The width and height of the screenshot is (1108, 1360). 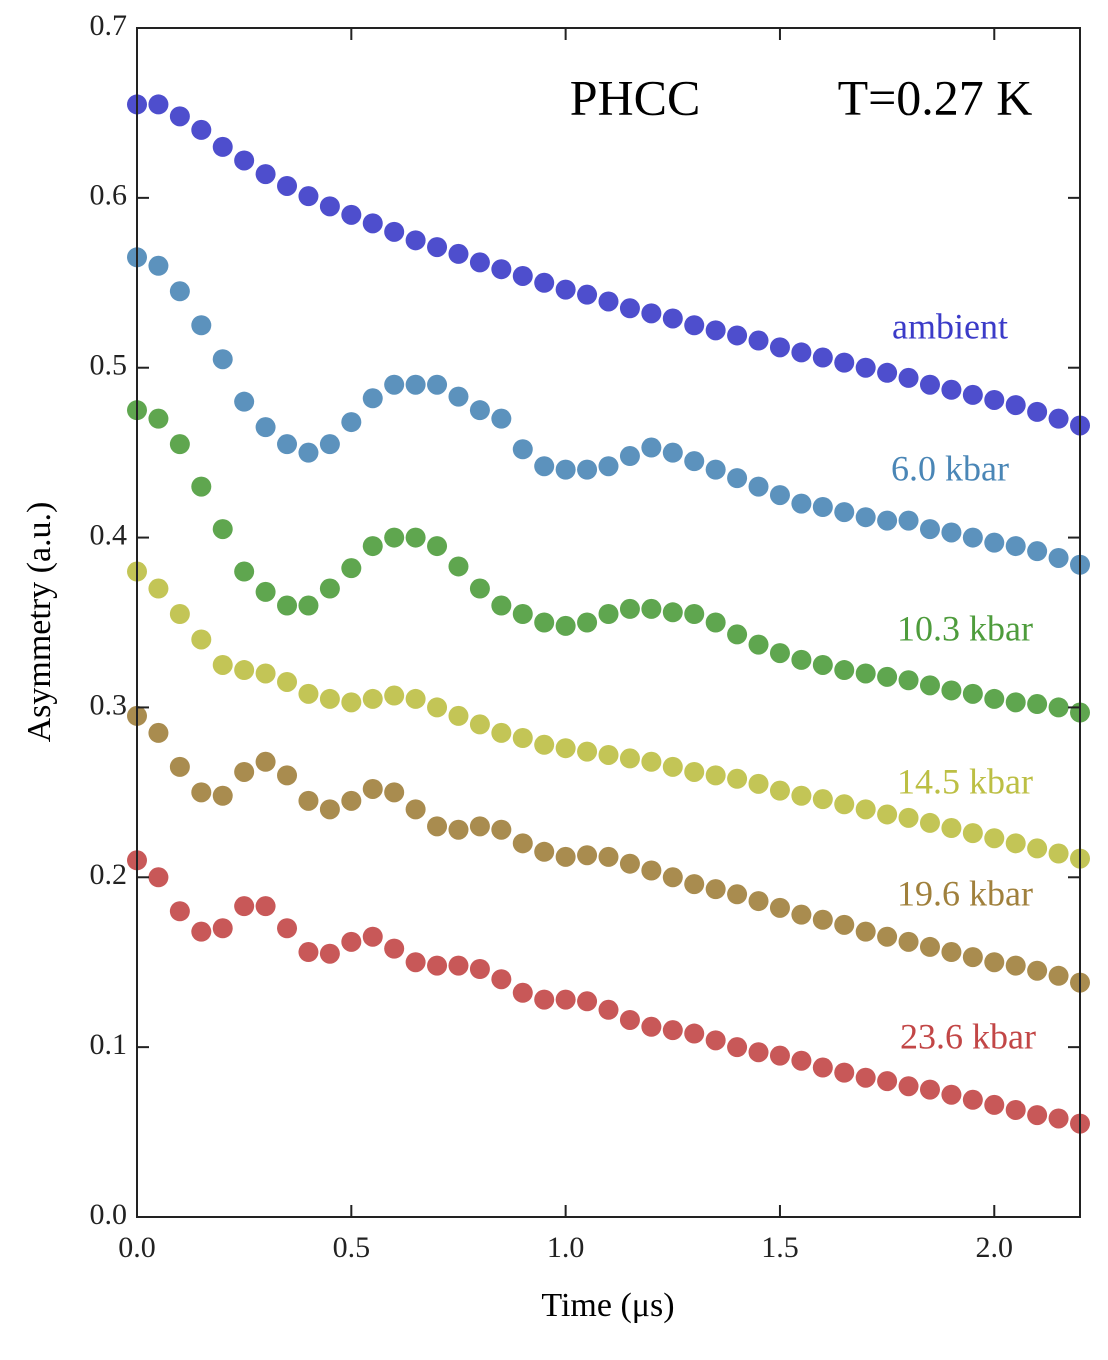 I want to click on series-label: 23.6 kbar, so click(x=968, y=1036).